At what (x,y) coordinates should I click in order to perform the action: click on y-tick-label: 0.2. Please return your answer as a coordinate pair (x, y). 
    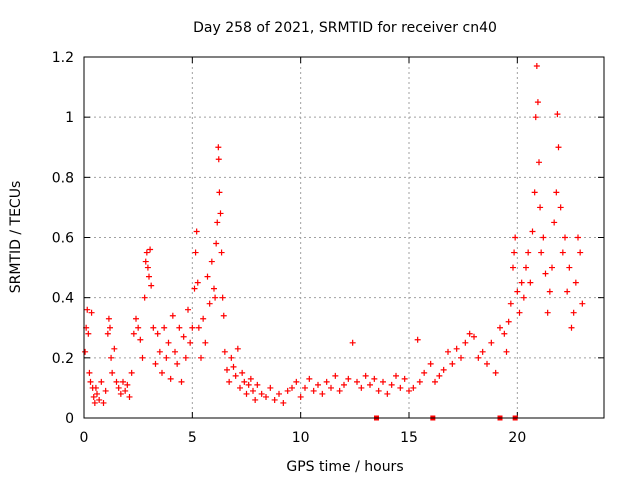
    Looking at the image, I should click on (63, 359).